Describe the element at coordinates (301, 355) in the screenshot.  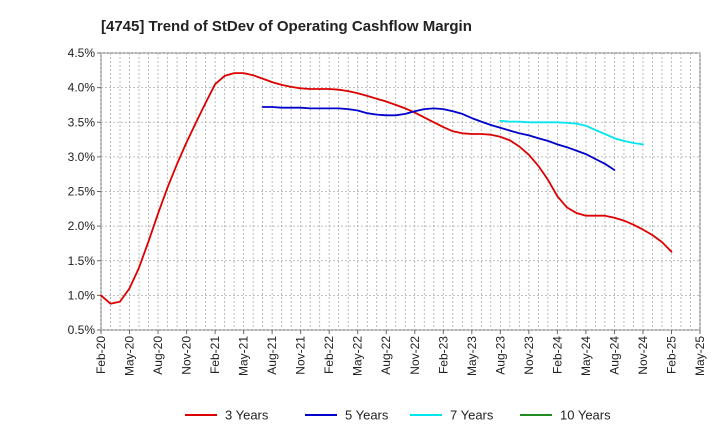
I see `x-tick-label: Nov-21` at that location.